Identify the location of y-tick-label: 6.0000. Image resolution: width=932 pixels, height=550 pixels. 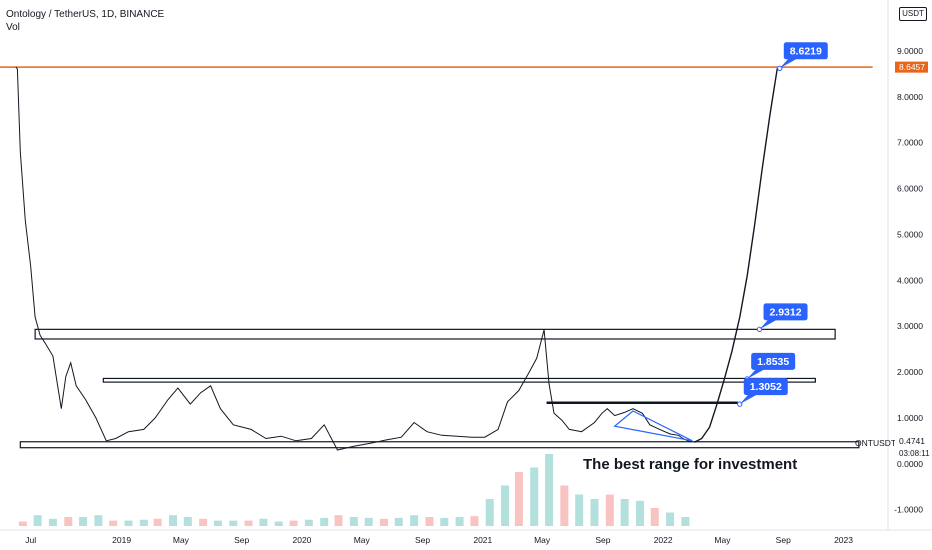
(910, 189).